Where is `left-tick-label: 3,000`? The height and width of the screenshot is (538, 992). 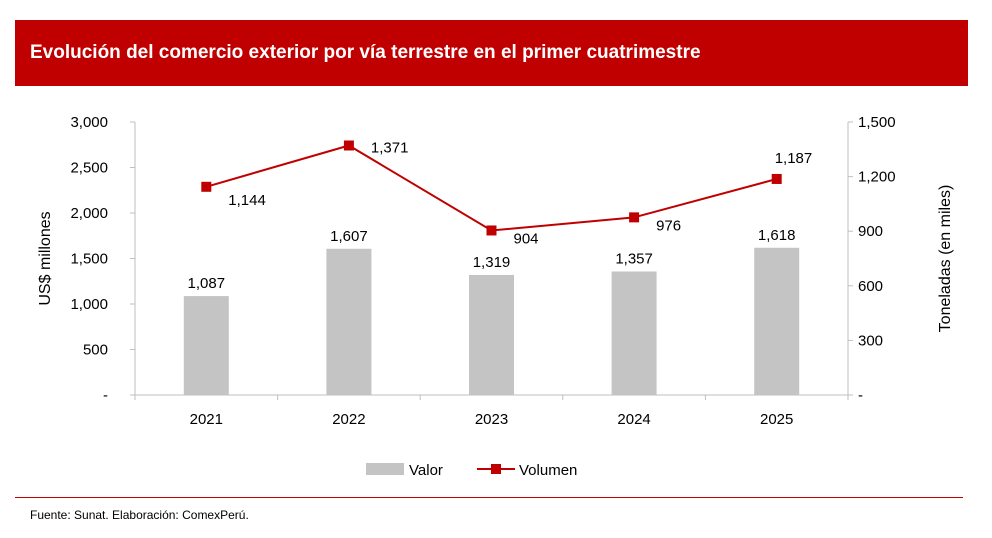
left-tick-label: 3,000 is located at coordinates (89, 122).